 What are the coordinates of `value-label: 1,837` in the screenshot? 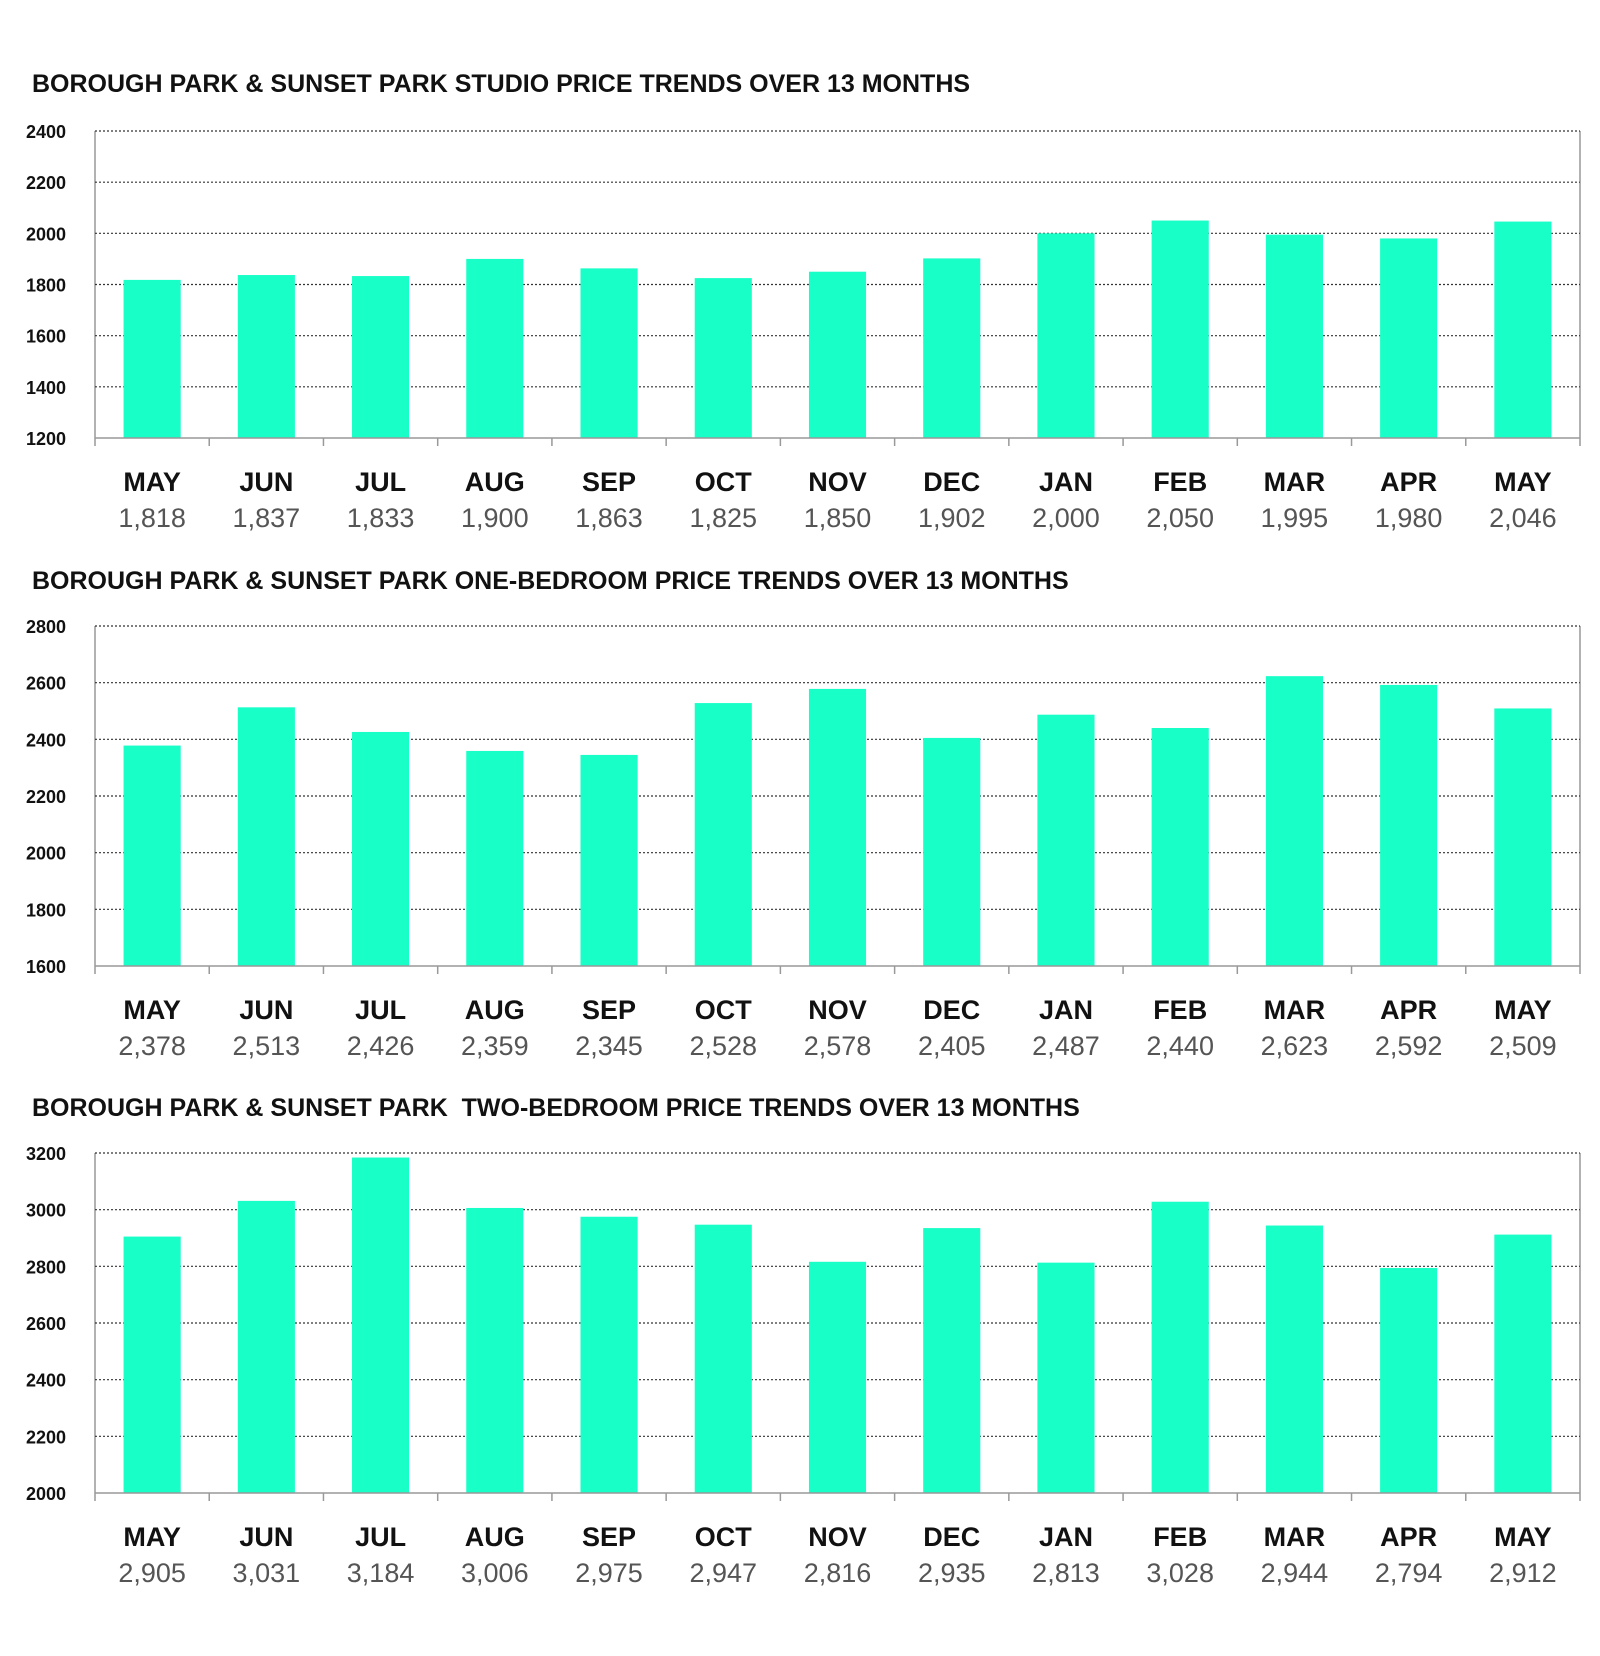 It's located at (267, 518).